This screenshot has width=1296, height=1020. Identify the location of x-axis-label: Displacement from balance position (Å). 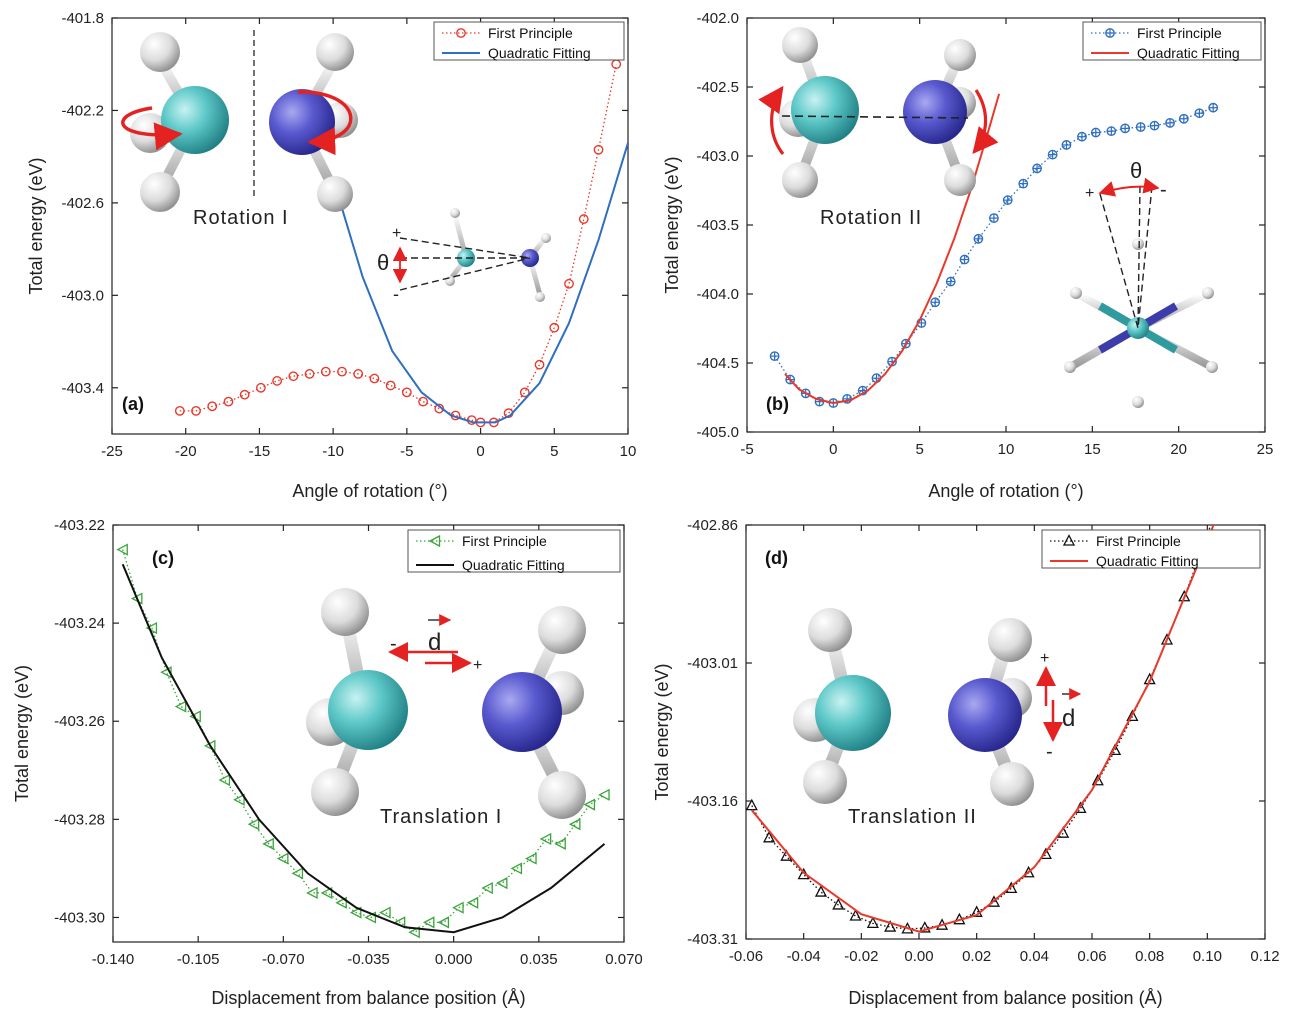
(1005, 998).